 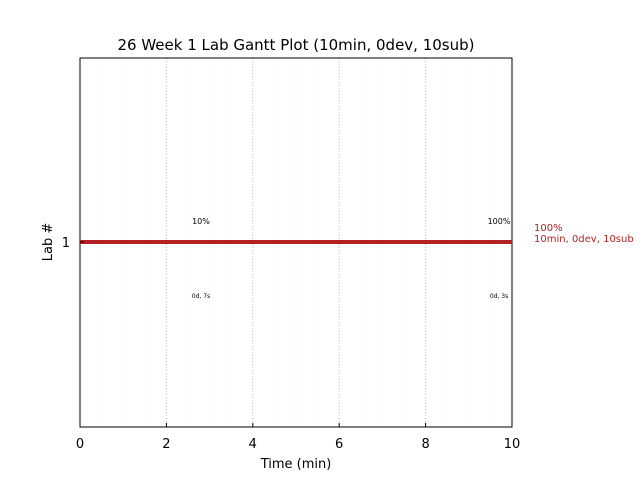 What do you see at coordinates (584, 239) in the screenshot?
I see `side-label-summary: 10min, 0dev, 10sub` at bounding box center [584, 239].